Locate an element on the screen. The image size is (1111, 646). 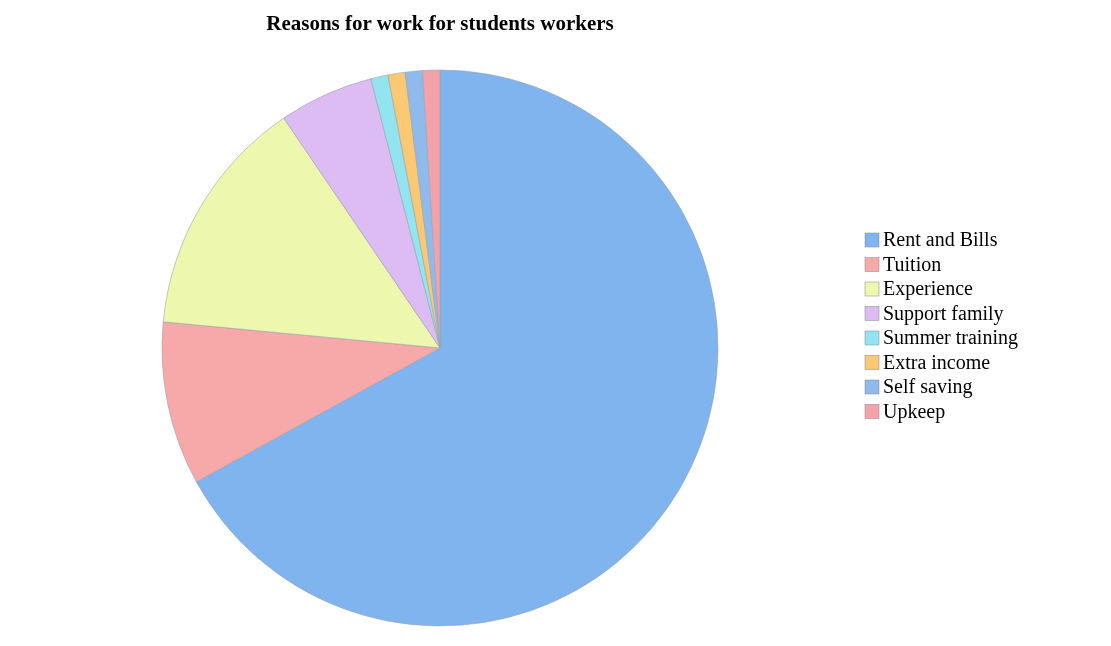
legend-label: Tuition is located at coordinates (912, 263).